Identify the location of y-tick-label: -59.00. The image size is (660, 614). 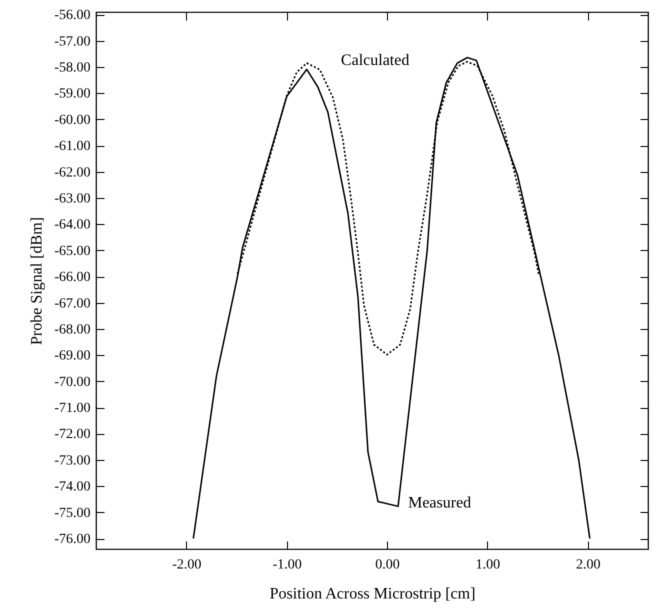
(72, 94).